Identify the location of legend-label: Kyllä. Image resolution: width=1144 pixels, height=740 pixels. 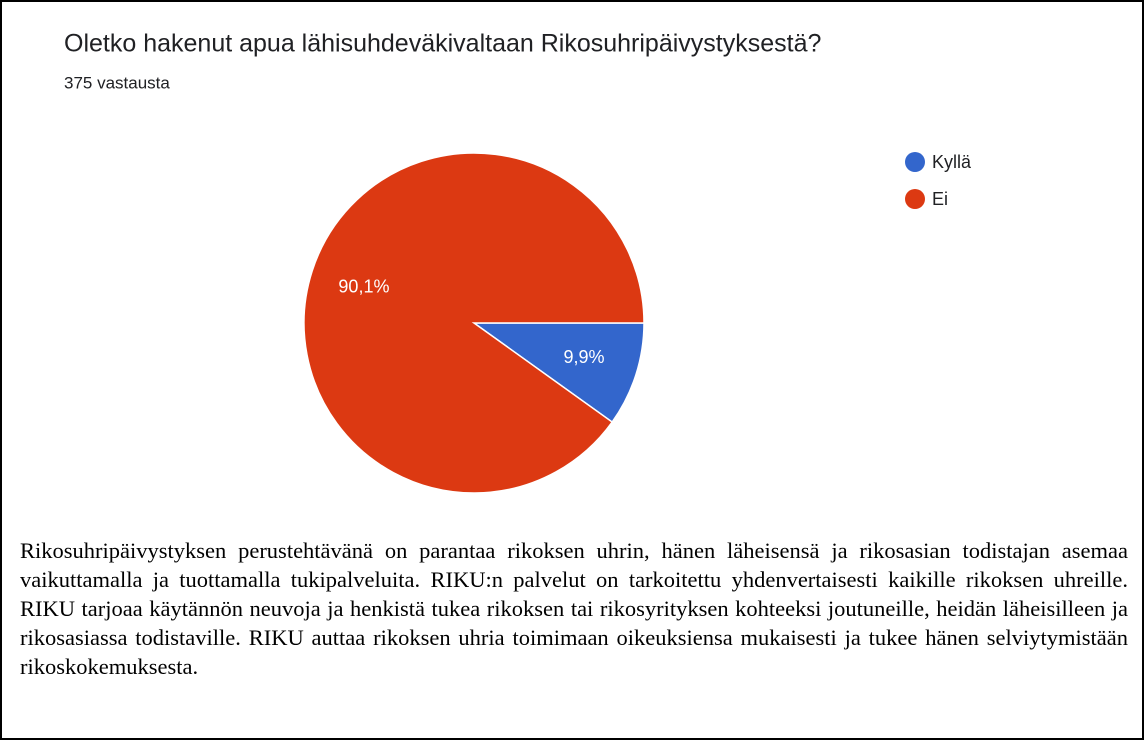
(952, 162).